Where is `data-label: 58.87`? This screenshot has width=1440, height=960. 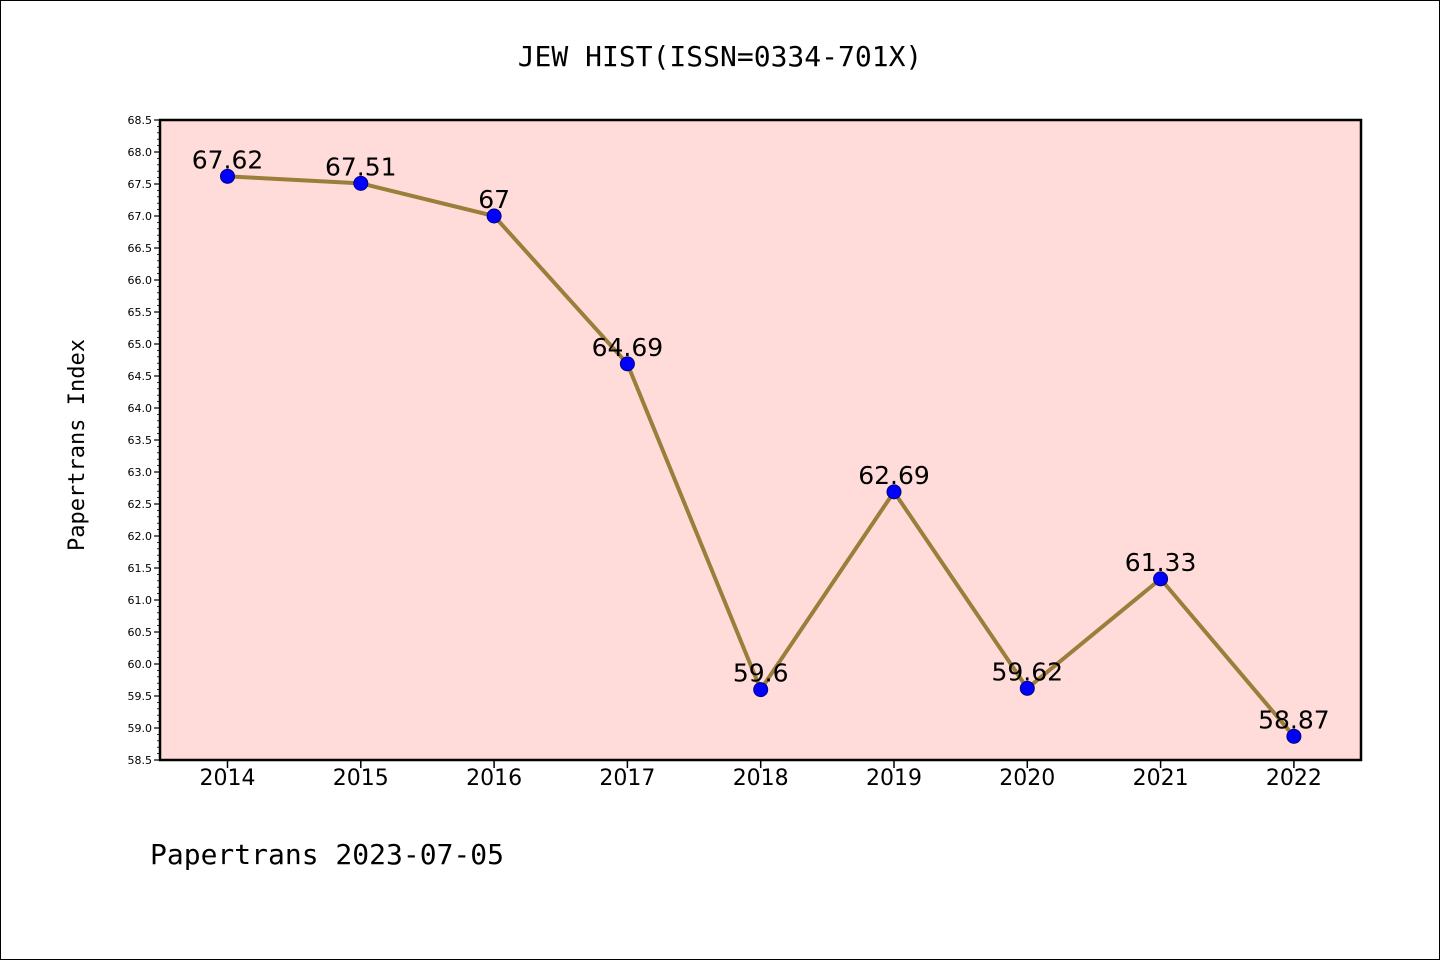 data-label: 58.87 is located at coordinates (1294, 719).